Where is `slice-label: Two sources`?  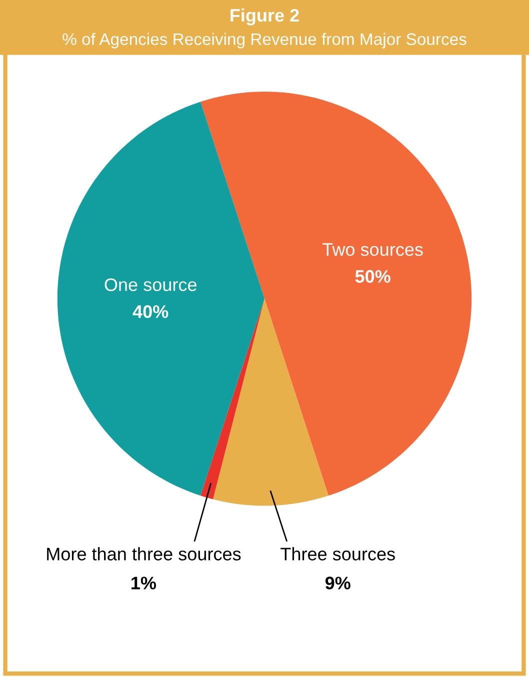 slice-label: Two sources is located at coordinates (372, 249).